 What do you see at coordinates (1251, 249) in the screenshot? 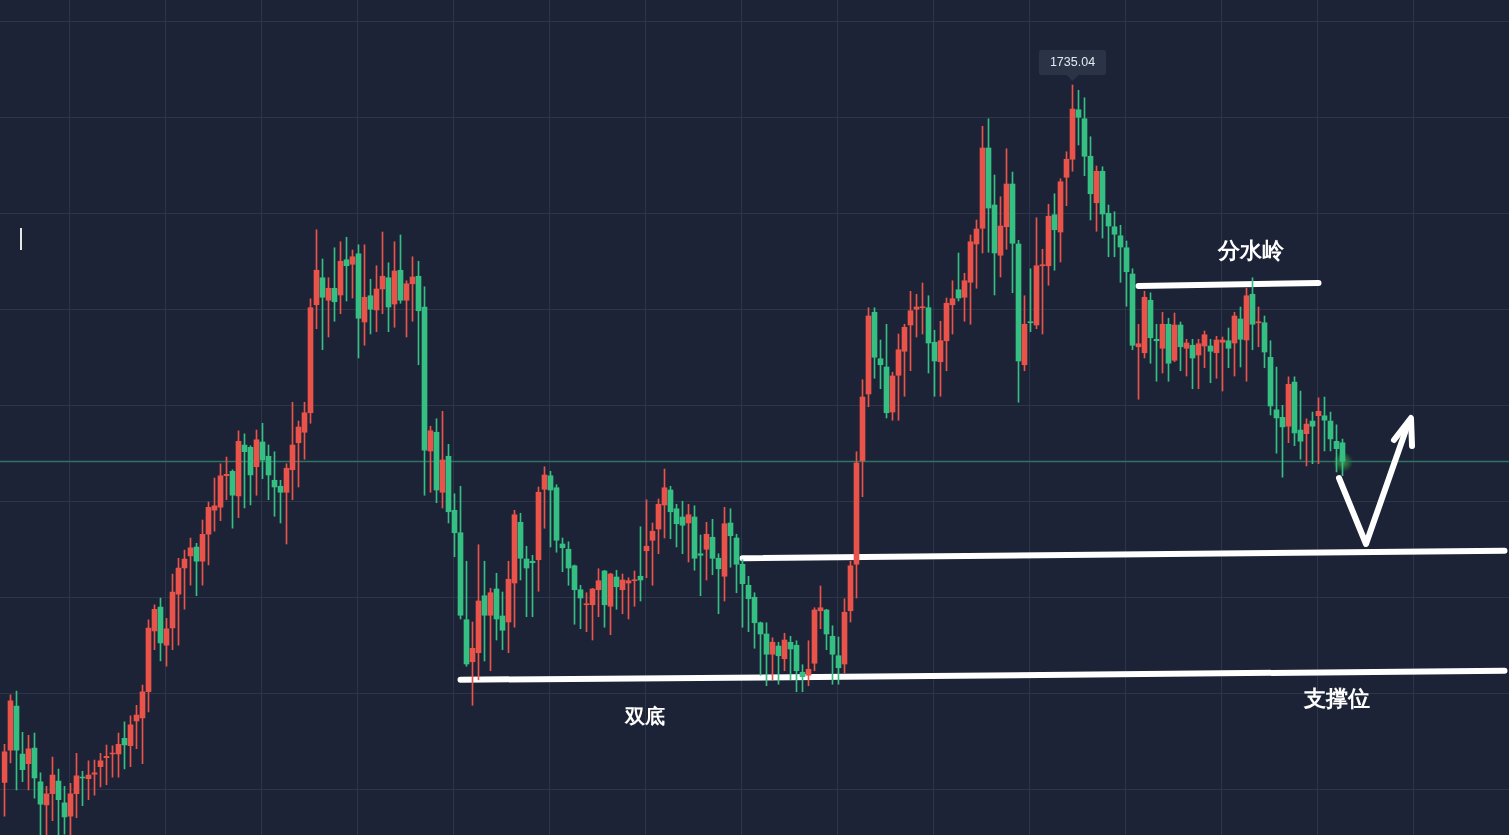
I see `series-label: 分水岭` at bounding box center [1251, 249].